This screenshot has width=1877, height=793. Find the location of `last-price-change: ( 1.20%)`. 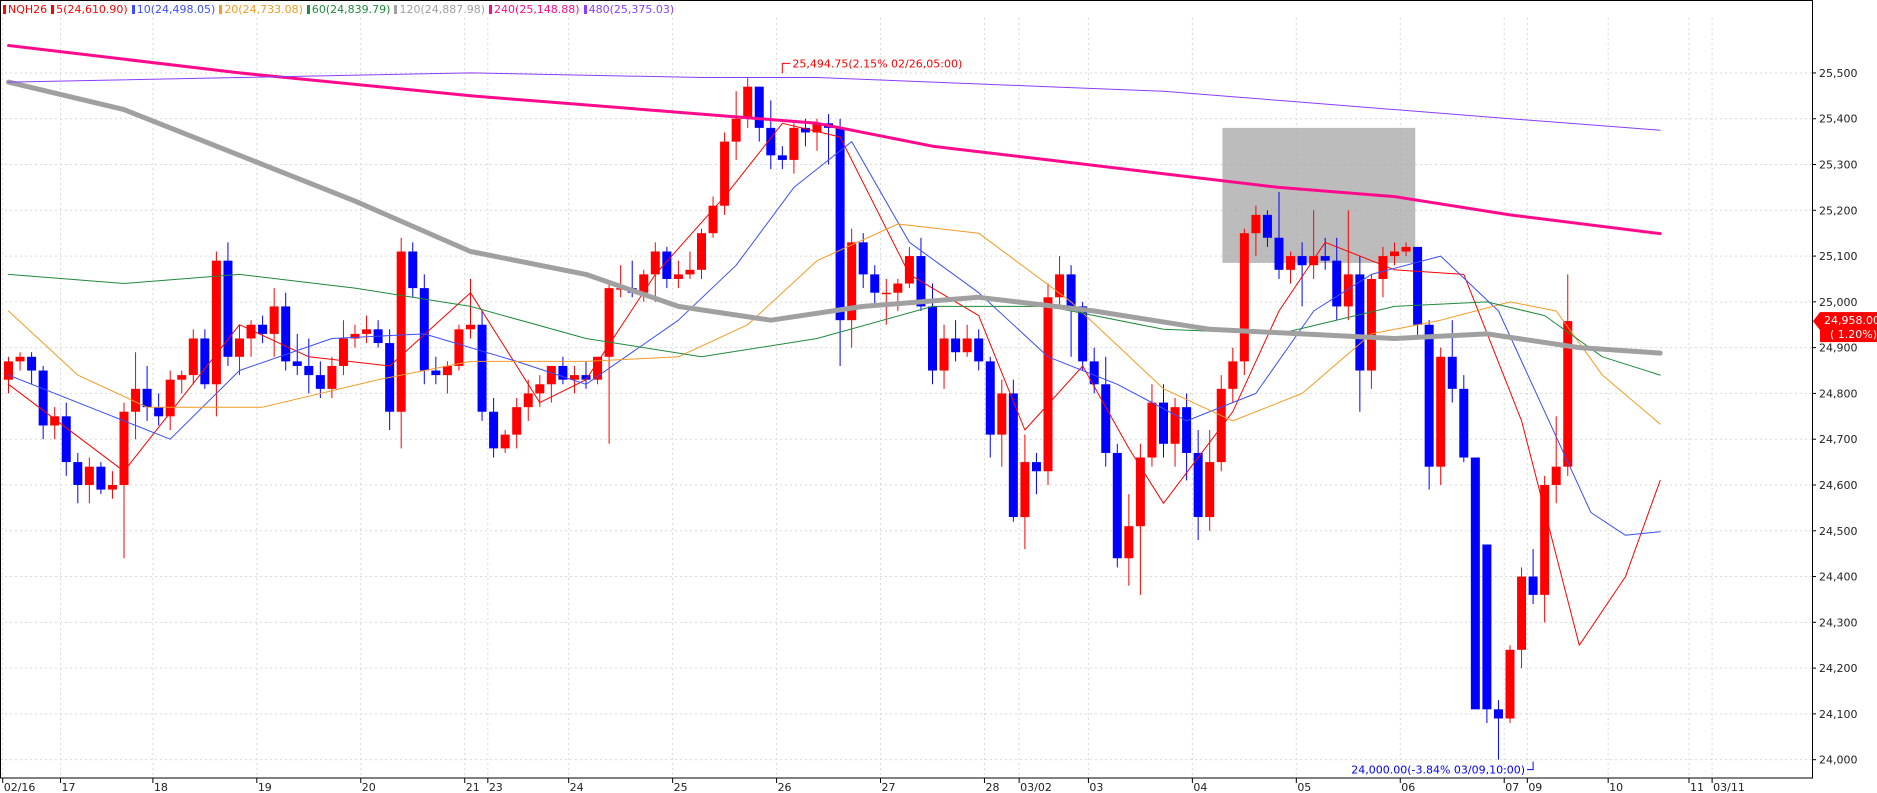

last-price-change: ( 1.20%) is located at coordinates (1853, 334).